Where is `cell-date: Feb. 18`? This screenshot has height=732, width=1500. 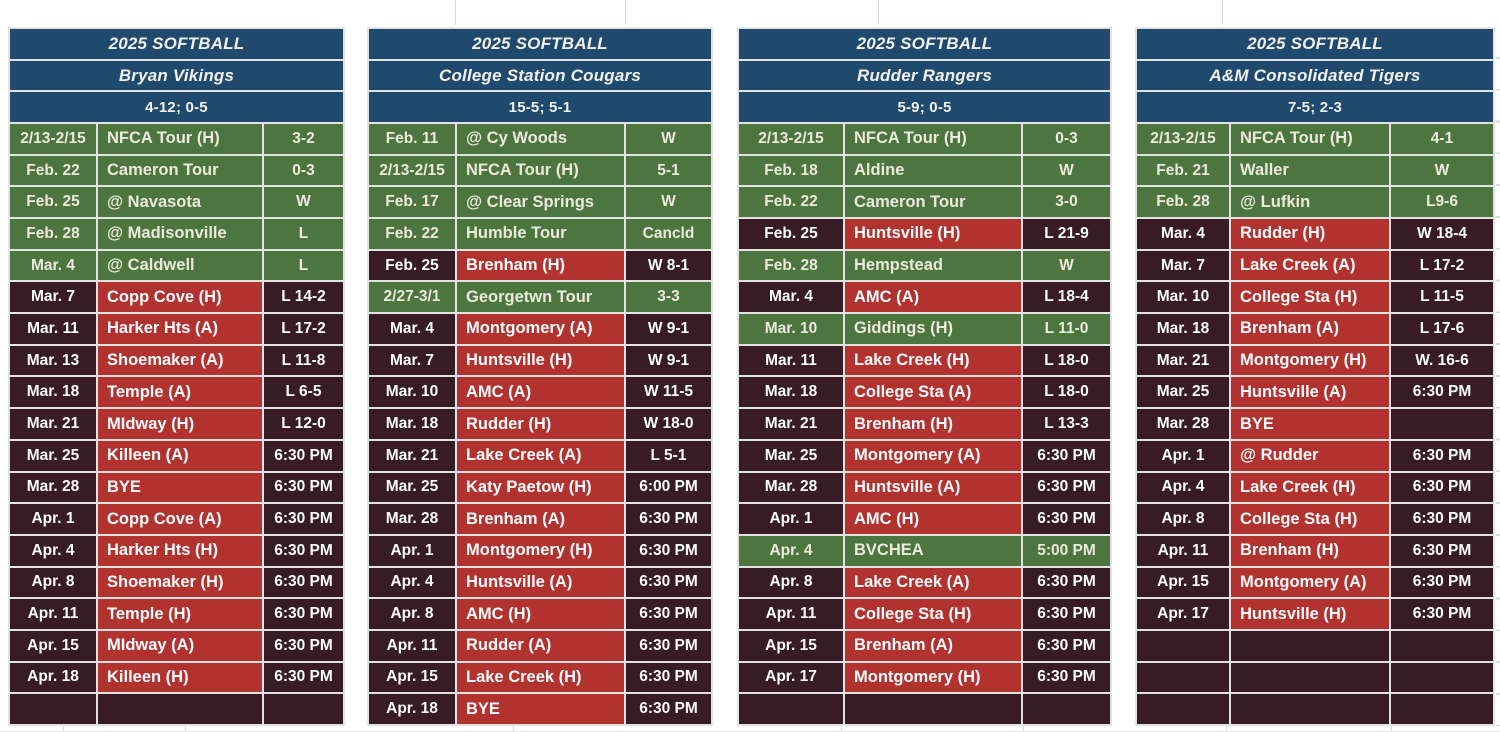 cell-date: Feb. 18 is located at coordinates (791, 170).